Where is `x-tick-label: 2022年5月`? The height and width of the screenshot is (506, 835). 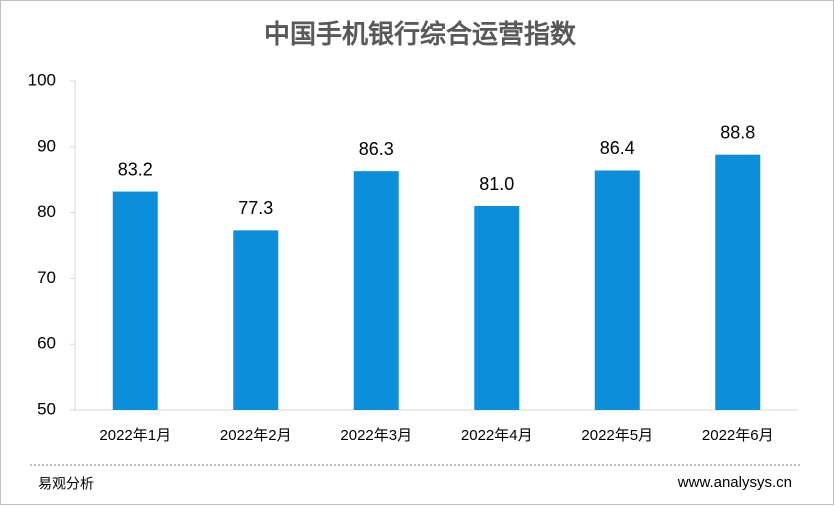
x-tick-label: 2022年5月 is located at coordinates (617, 435).